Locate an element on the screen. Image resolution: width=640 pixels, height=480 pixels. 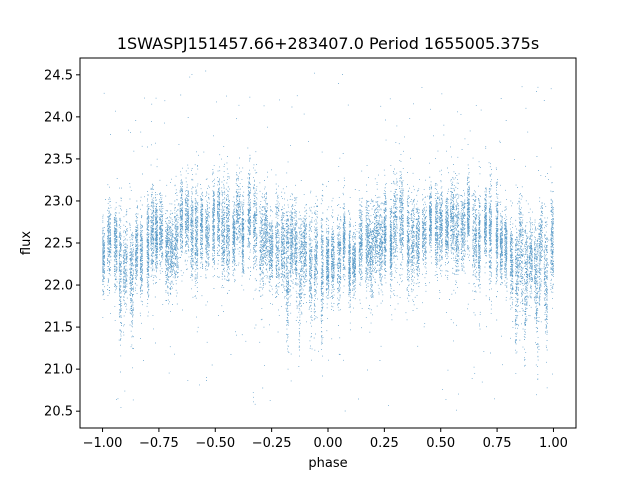
x-tick-label: −0.25 is located at coordinates (272, 443).